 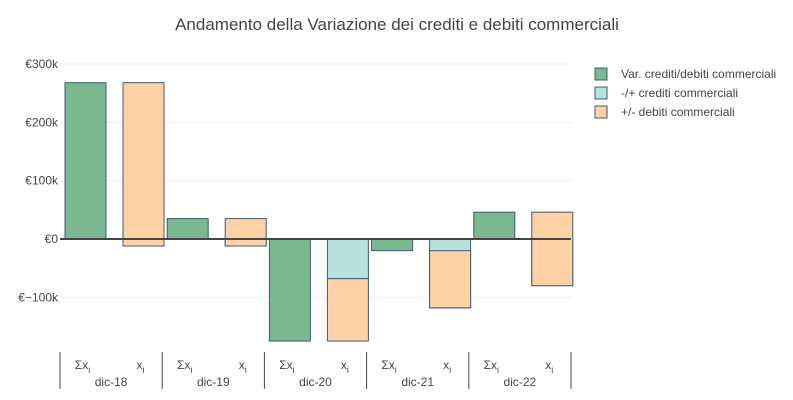 I want to click on y-axis: €300k €200k €100k €0 €−100k, so click(x=38, y=180).